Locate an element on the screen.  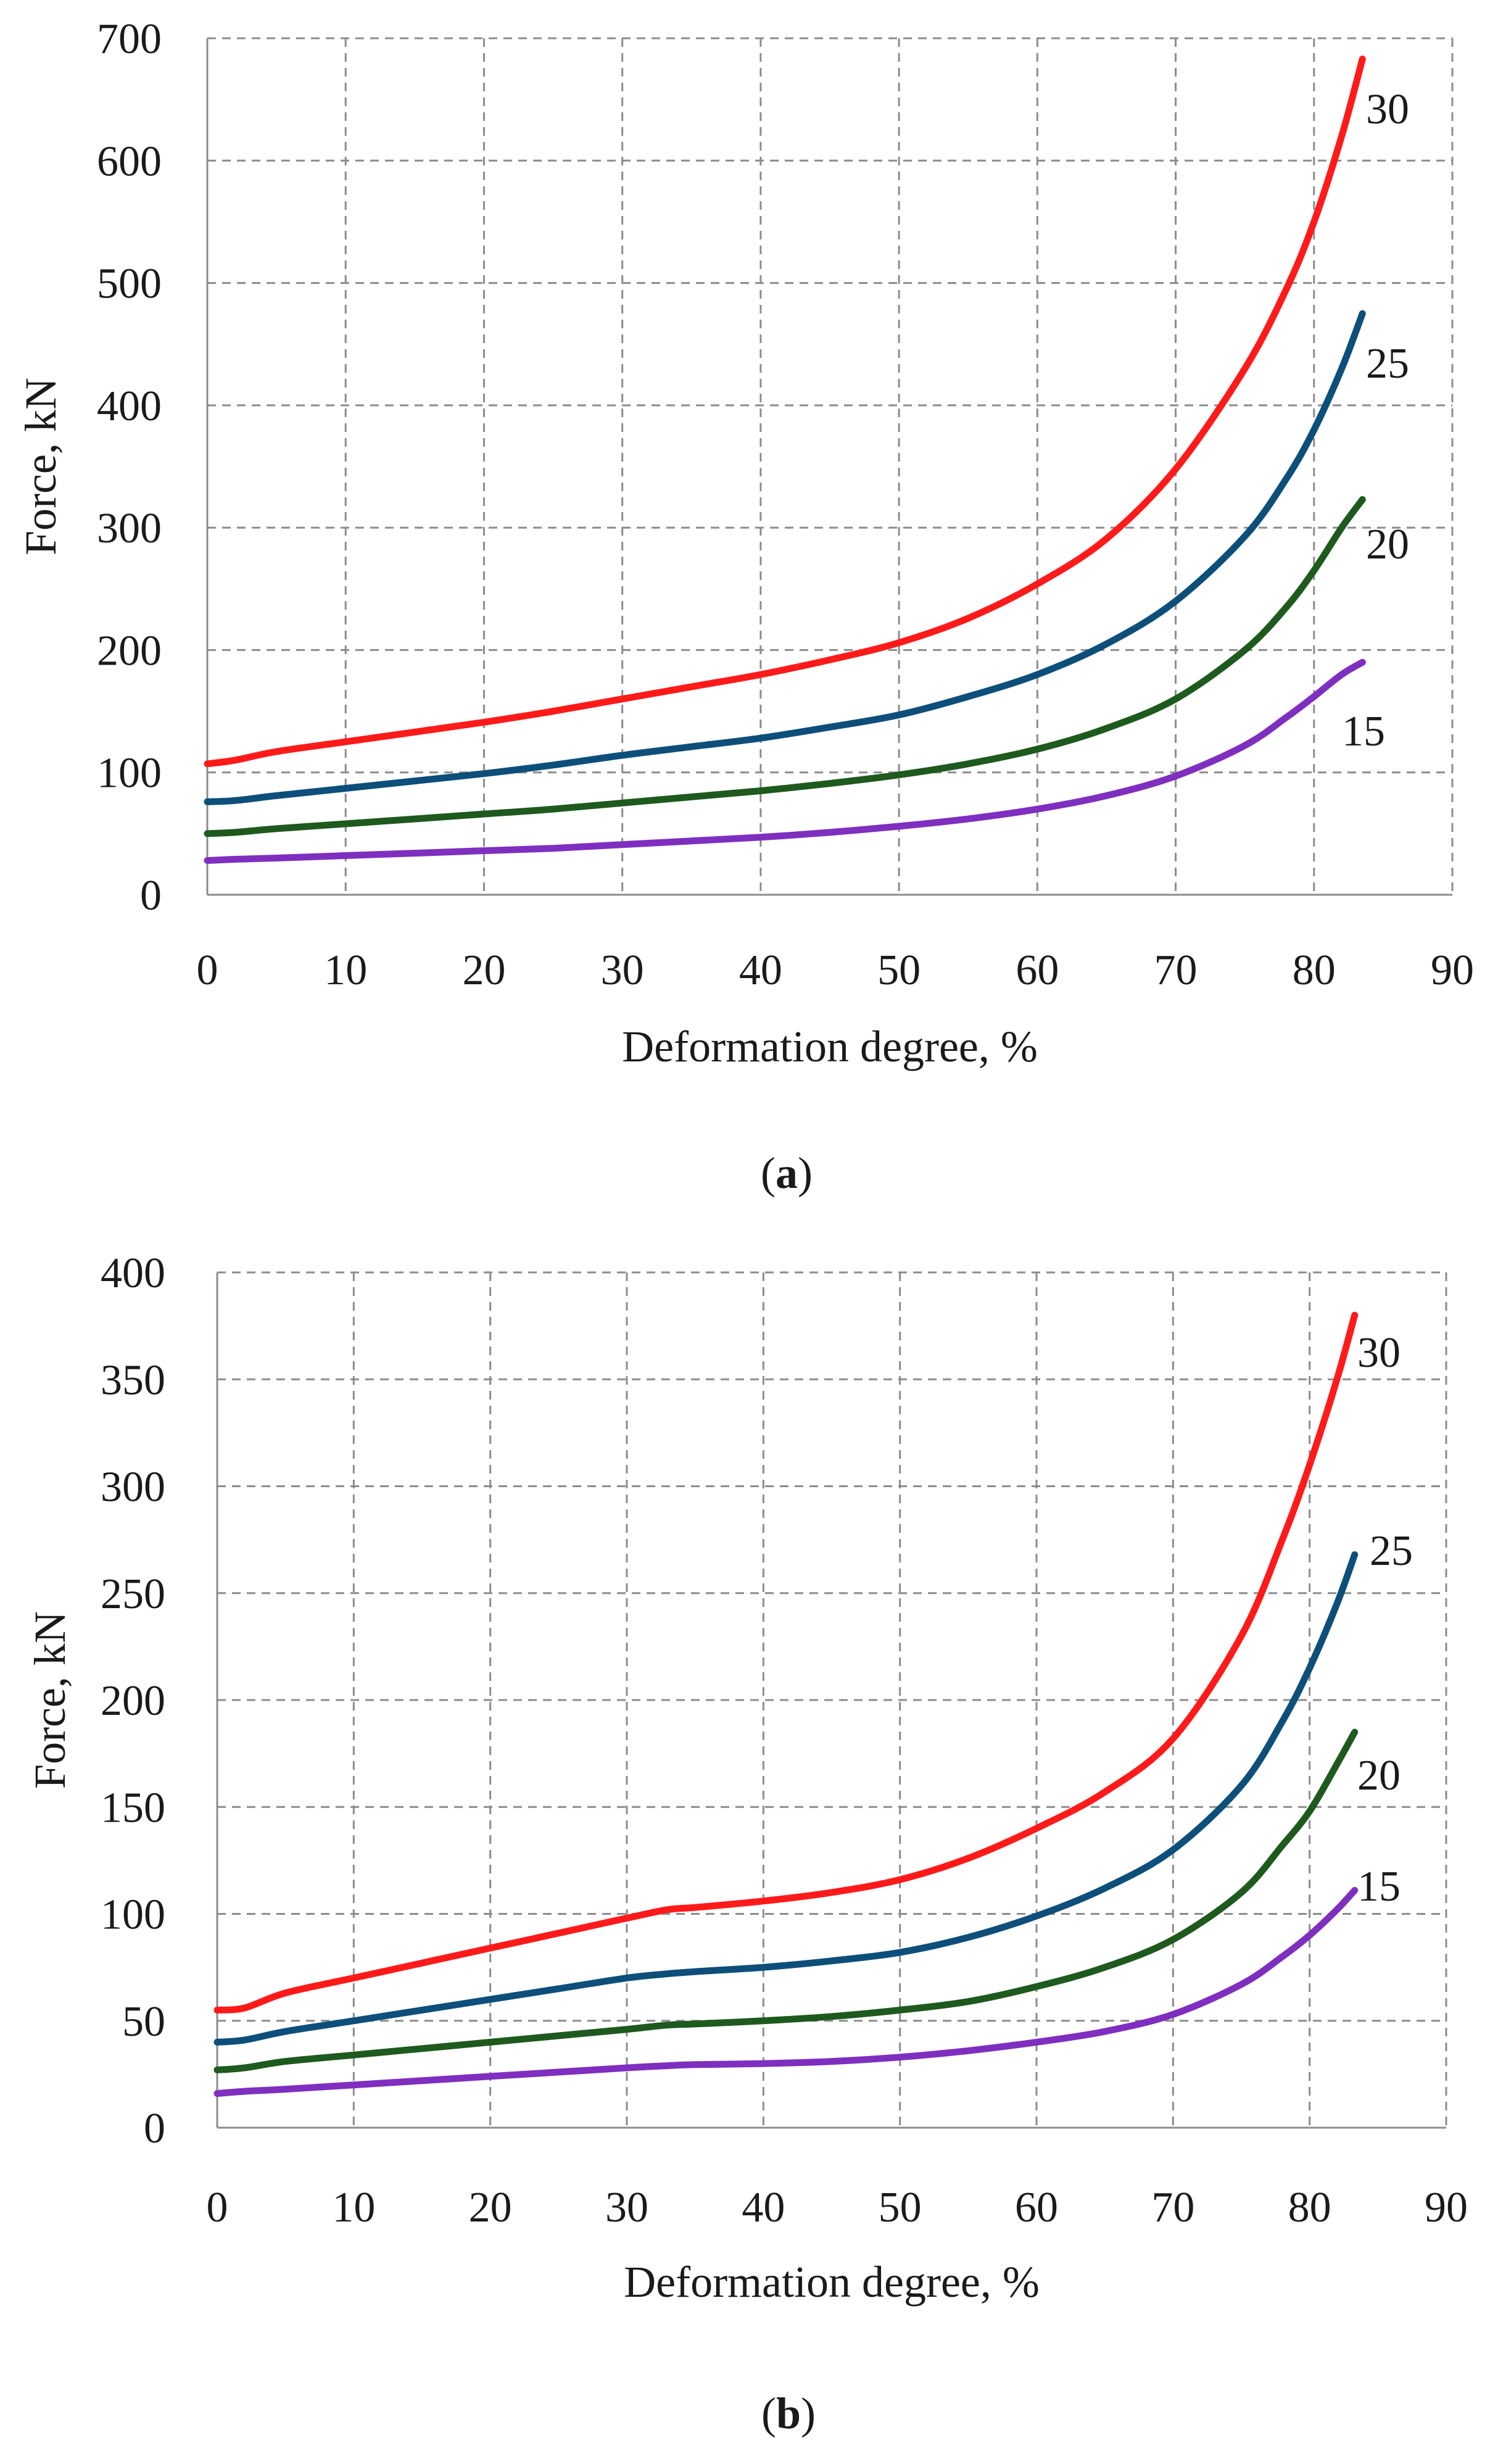
caption-letter: a is located at coordinates (787, 1173).